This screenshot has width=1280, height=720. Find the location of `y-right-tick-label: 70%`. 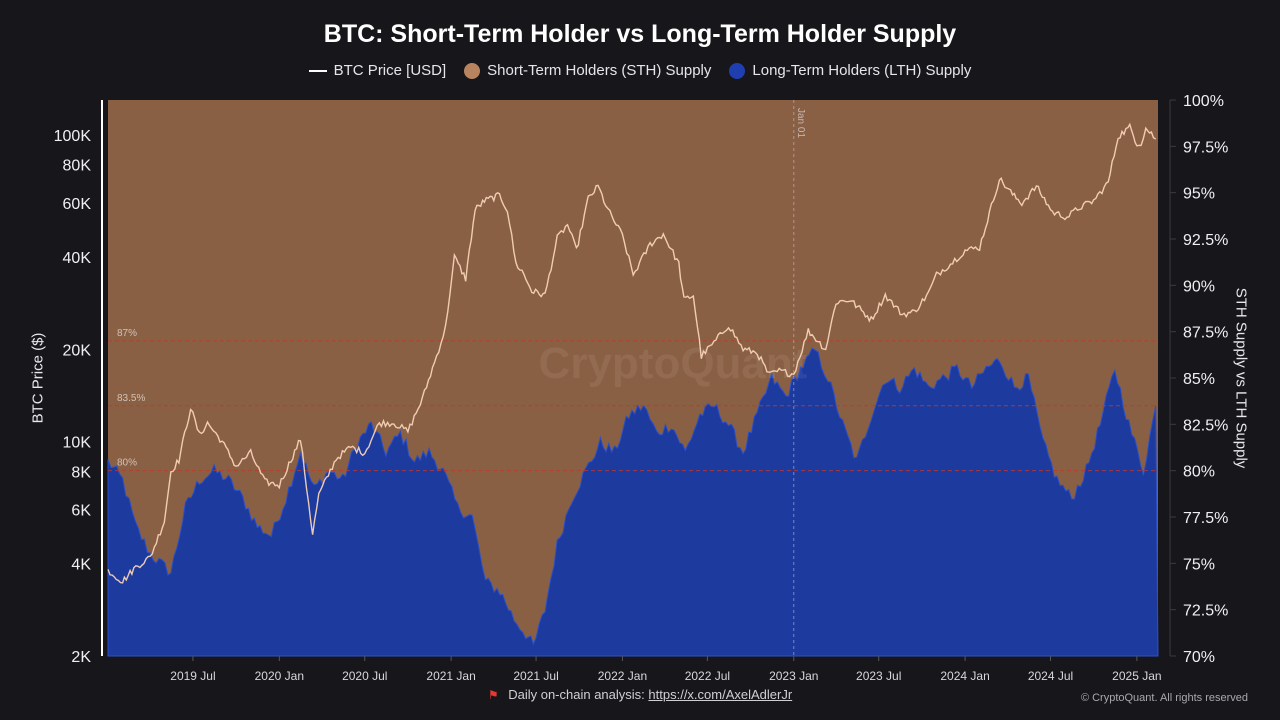

y-right-tick-label: 70% is located at coordinates (1199, 657).